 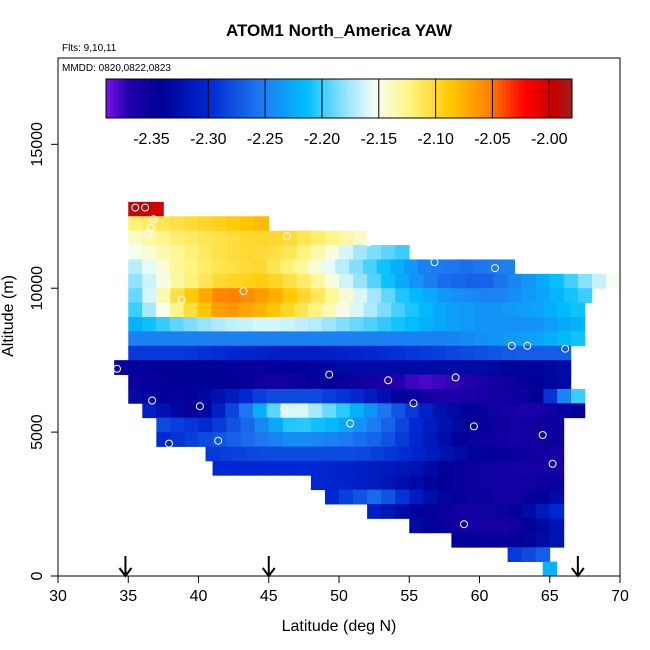 I want to click on x-tick-label: 35, so click(x=128, y=596).